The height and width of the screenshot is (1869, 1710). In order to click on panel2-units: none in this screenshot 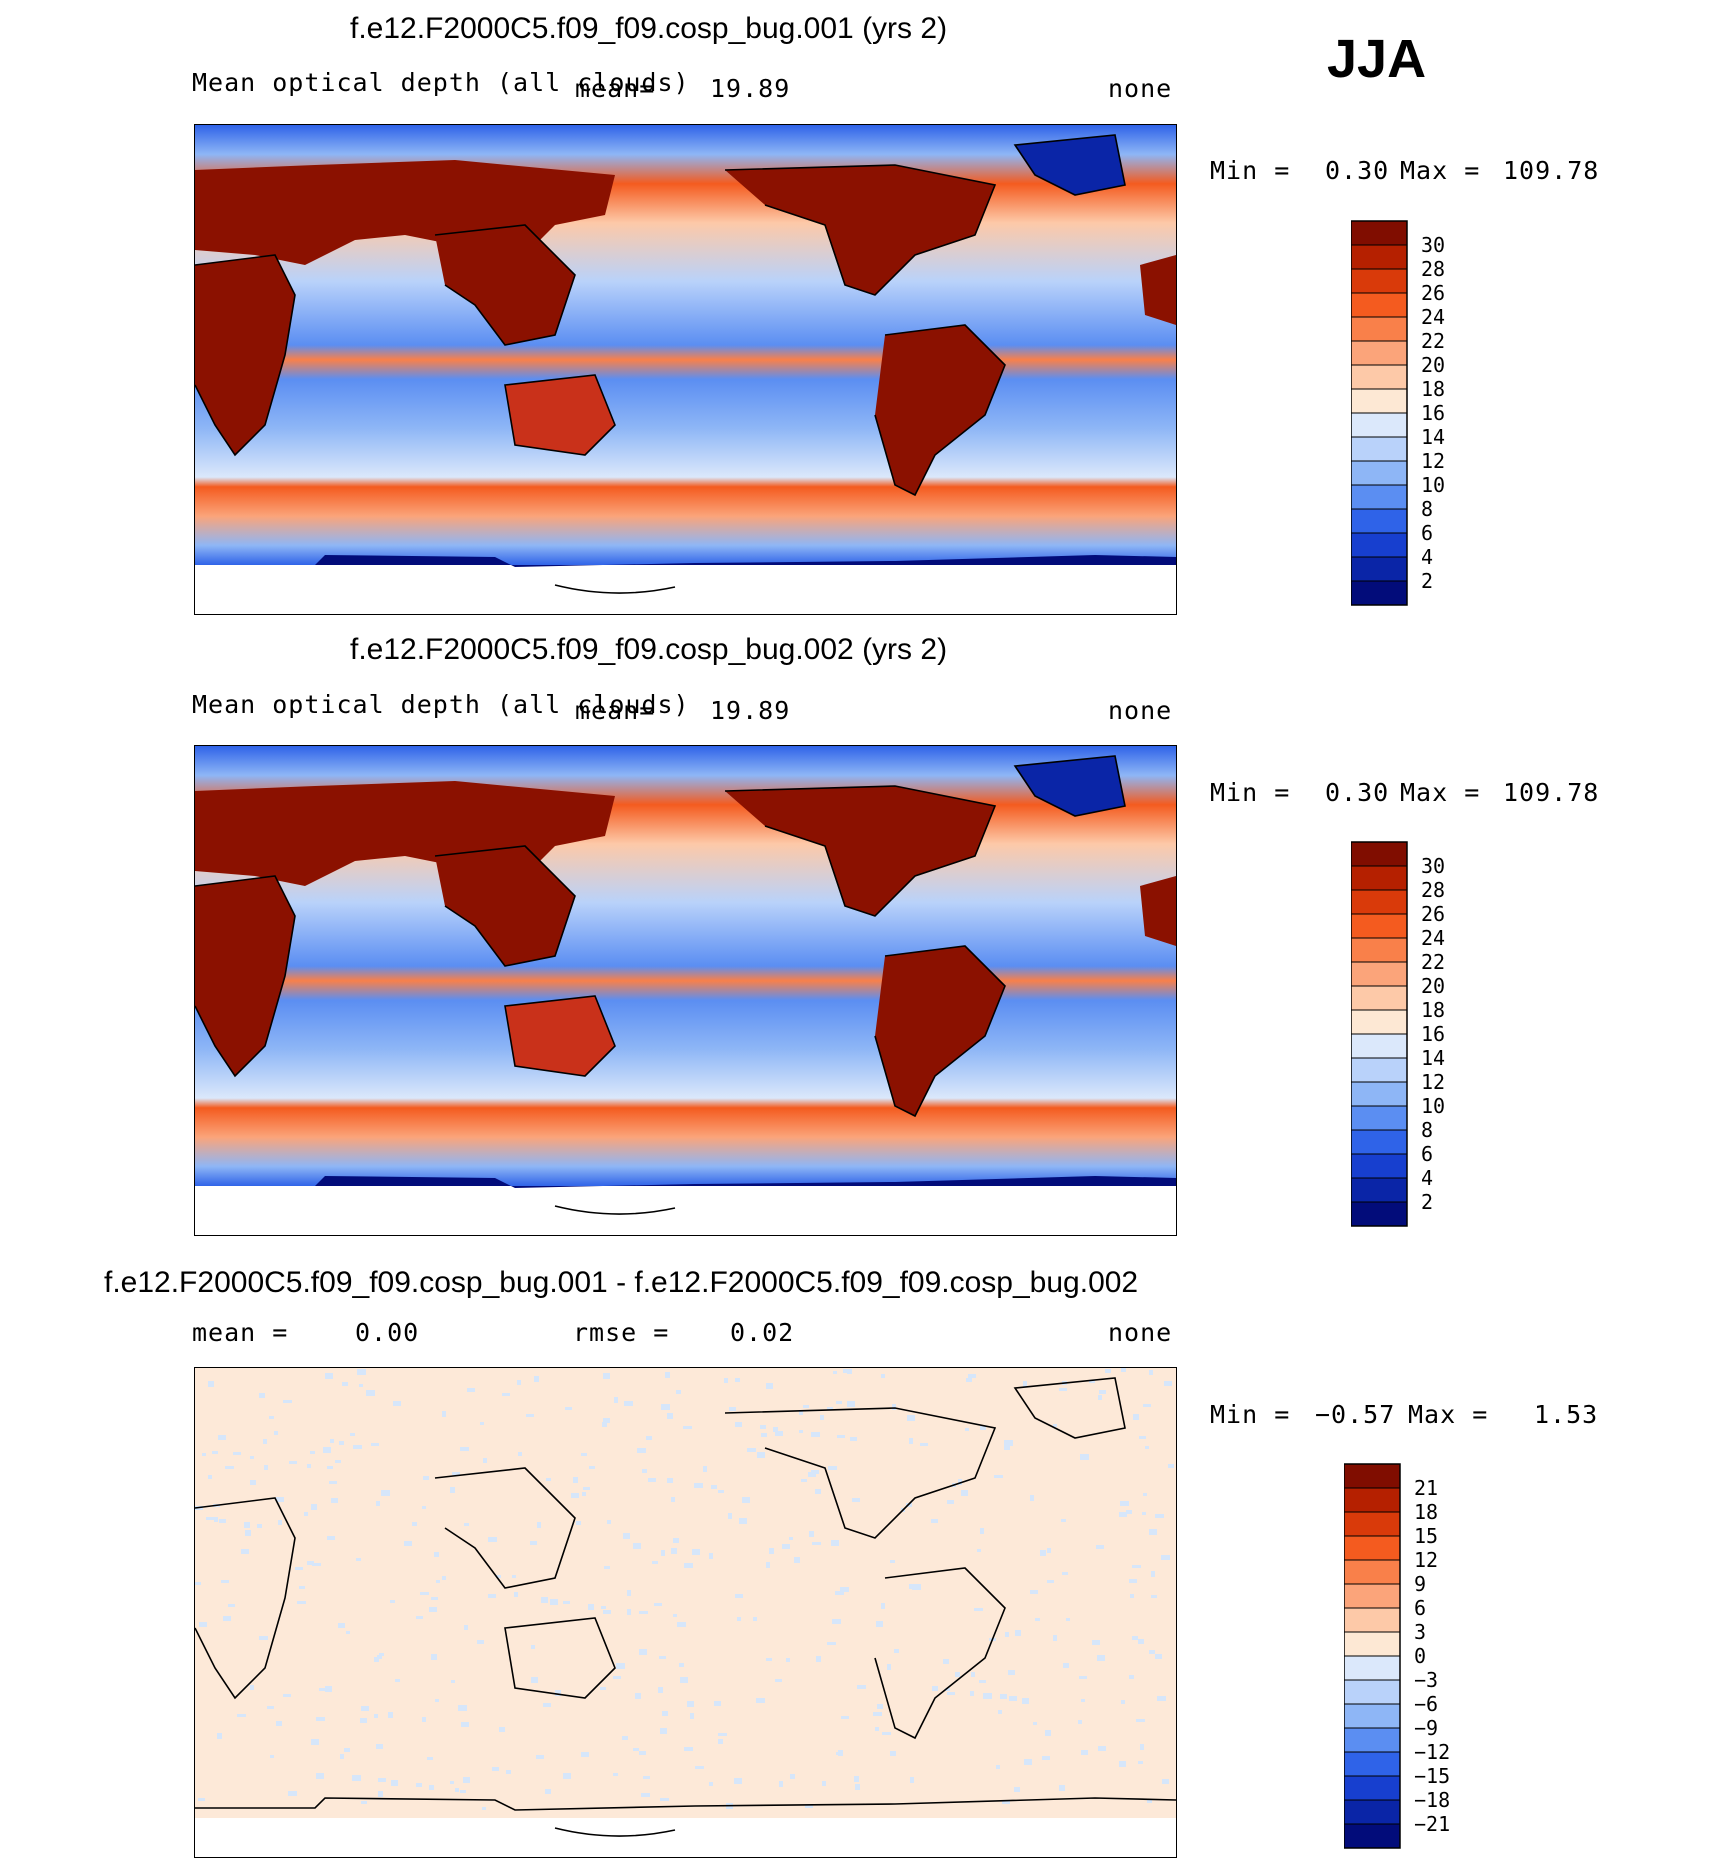, I will do `click(1140, 710)`.